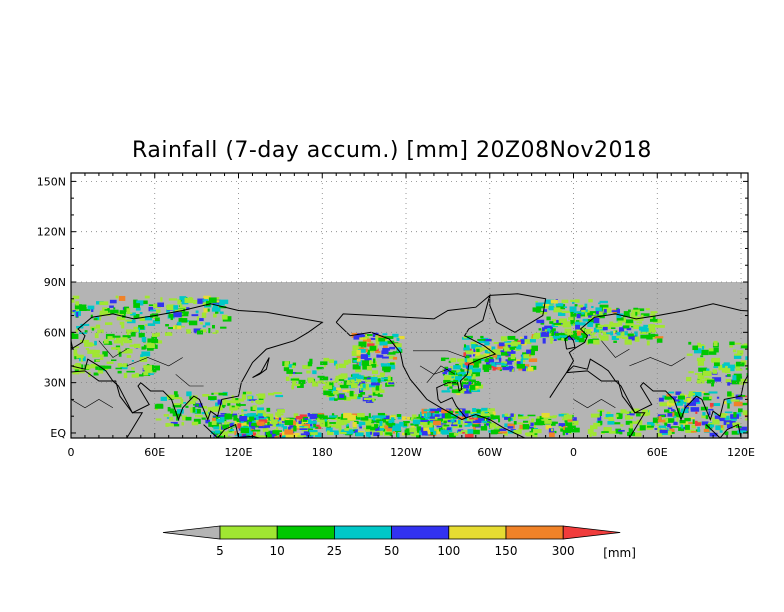 This screenshot has height=612, width=784. What do you see at coordinates (51, 232) in the screenshot?
I see `lat-tick-label: 120N` at bounding box center [51, 232].